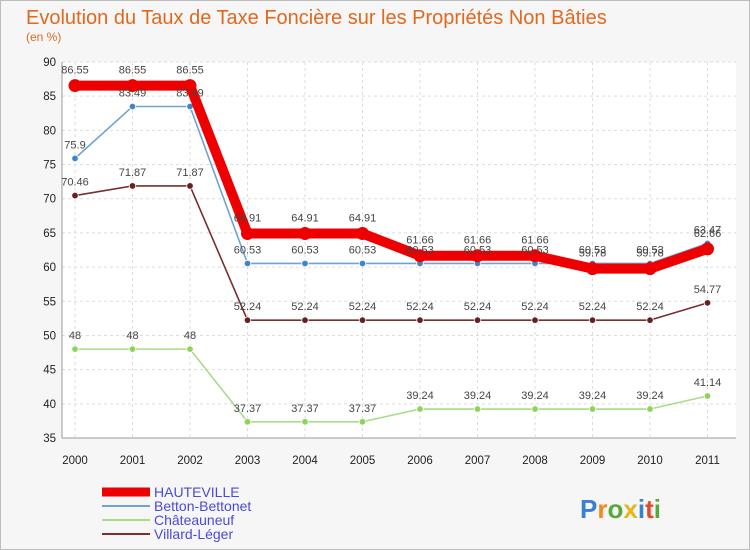 The width and height of the screenshot is (750, 550). Describe the element at coordinates (43, 37) in the screenshot. I see `chart-subtitle: (en %)` at that location.